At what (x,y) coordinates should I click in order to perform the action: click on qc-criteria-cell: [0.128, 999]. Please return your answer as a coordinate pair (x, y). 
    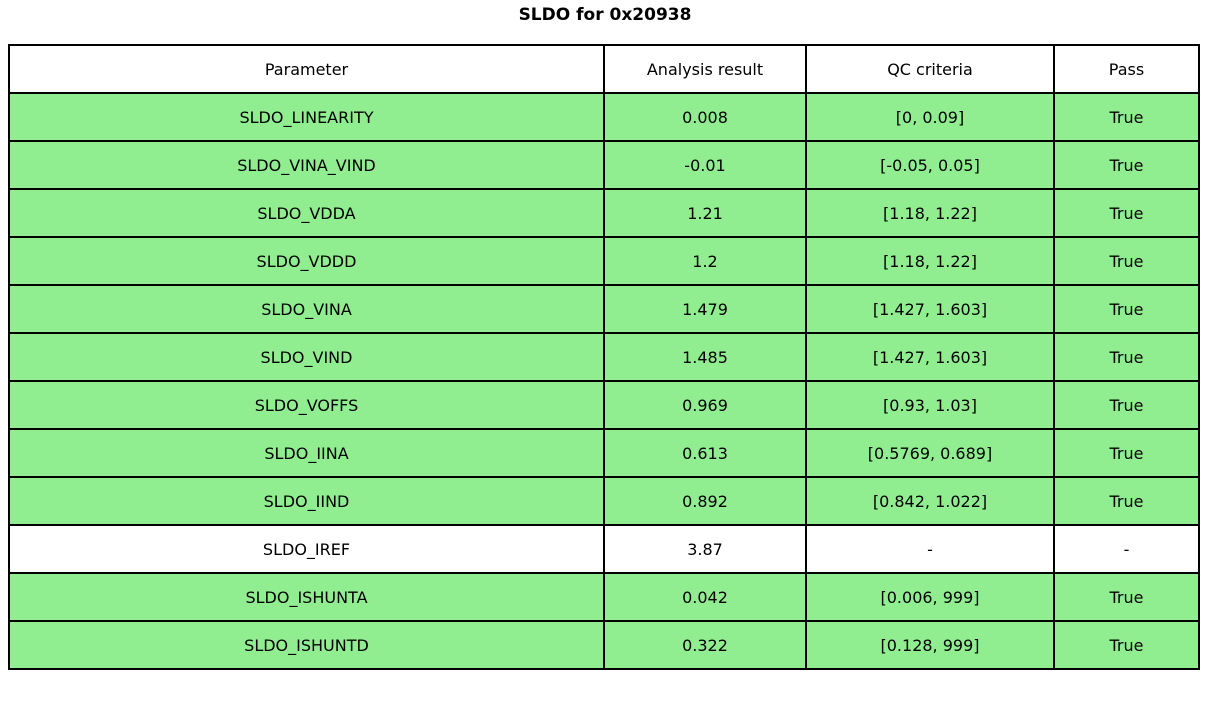
    Looking at the image, I should click on (930, 645).